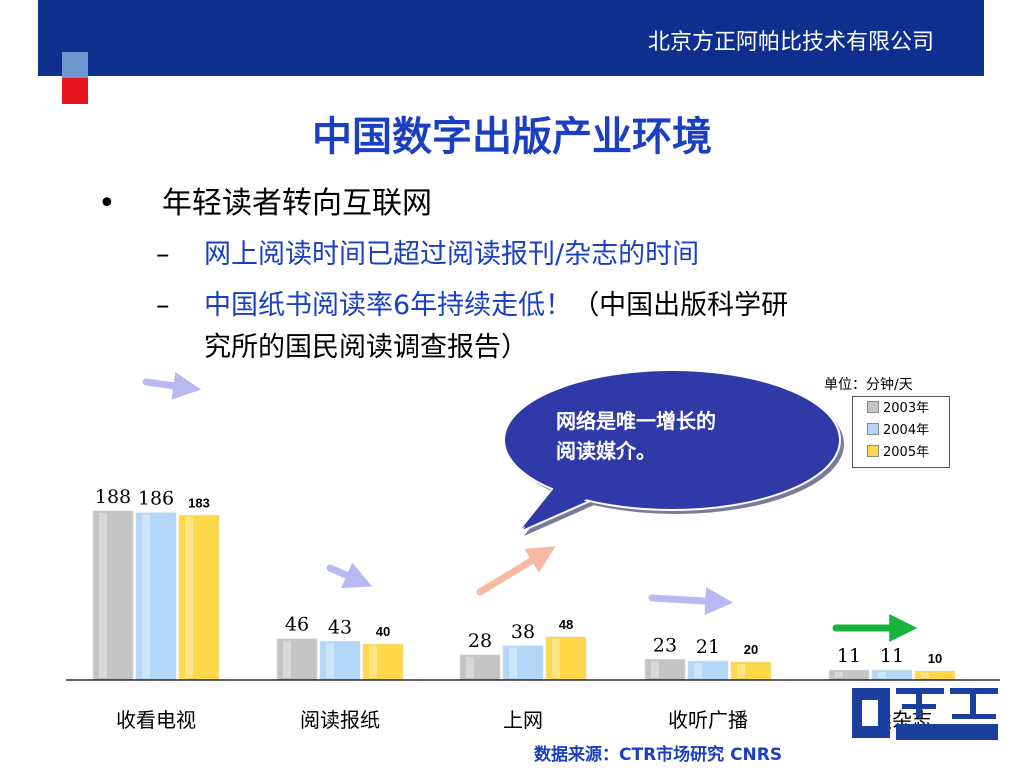  What do you see at coordinates (523, 632) in the screenshot?
I see `data-label: 38` at bounding box center [523, 632].